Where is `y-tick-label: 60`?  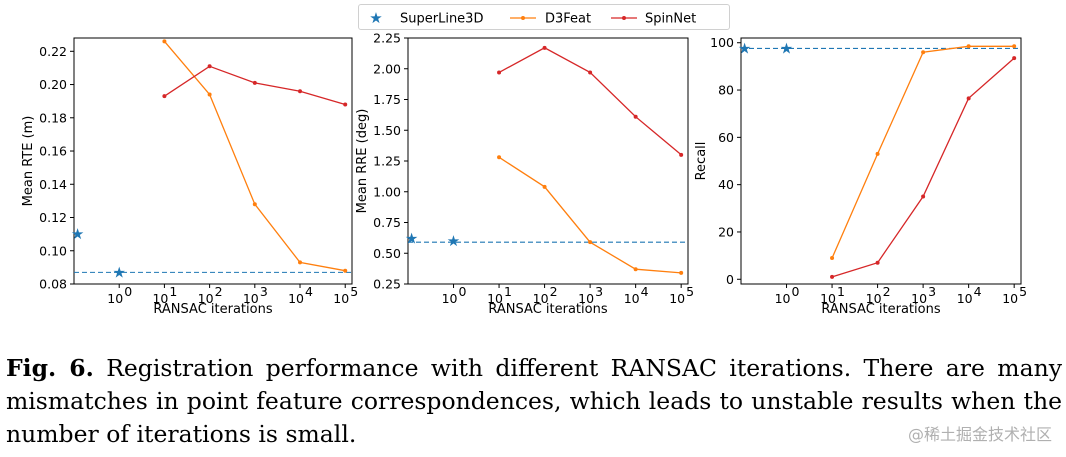
y-tick-label: 60 is located at coordinates (726, 137).